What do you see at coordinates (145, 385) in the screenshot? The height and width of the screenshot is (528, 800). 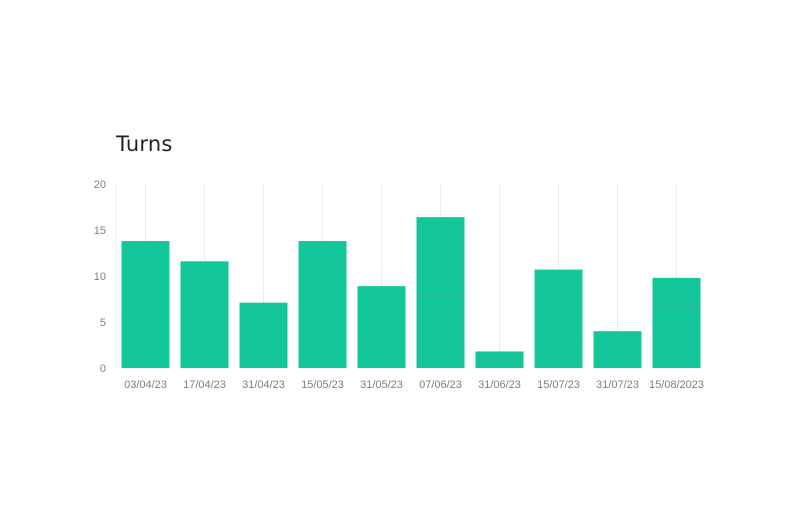 I see `x-tick-label: 03/04/23` at bounding box center [145, 385].